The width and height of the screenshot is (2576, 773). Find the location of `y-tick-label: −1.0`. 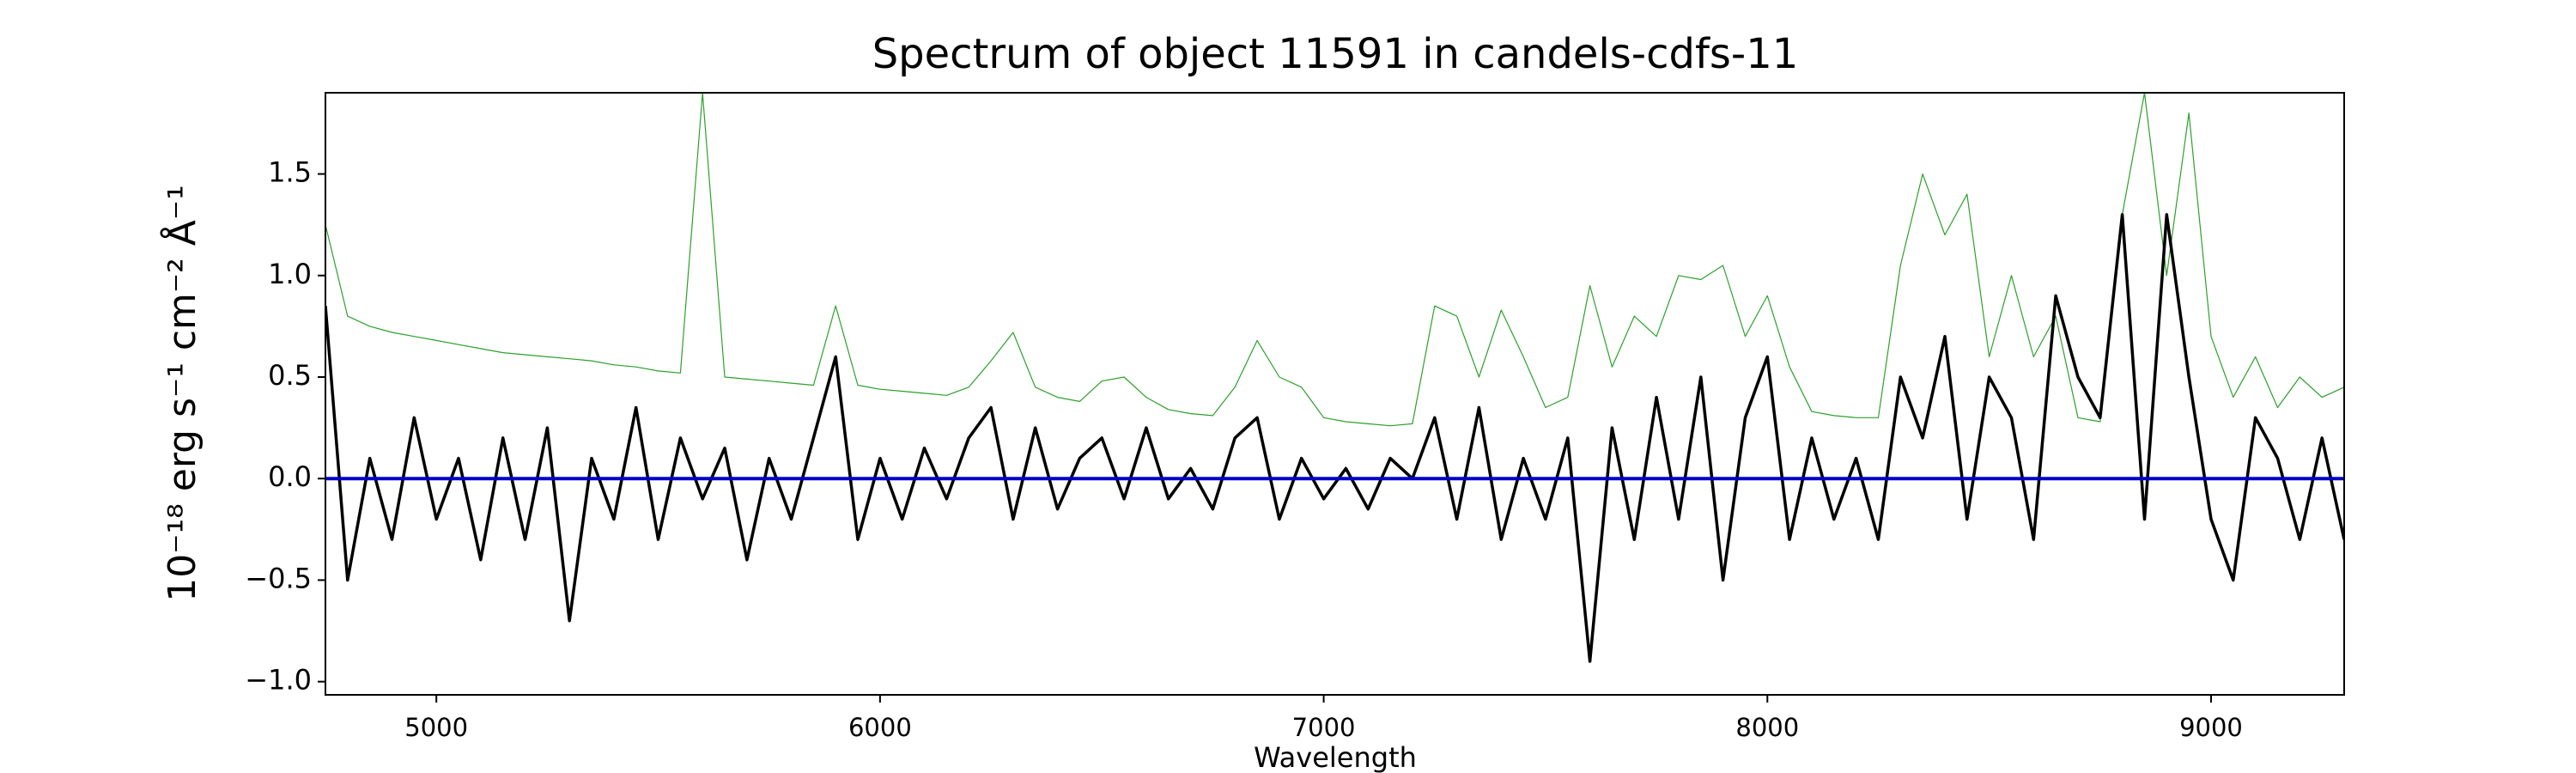

y-tick-label: −1.0 is located at coordinates (279, 680).